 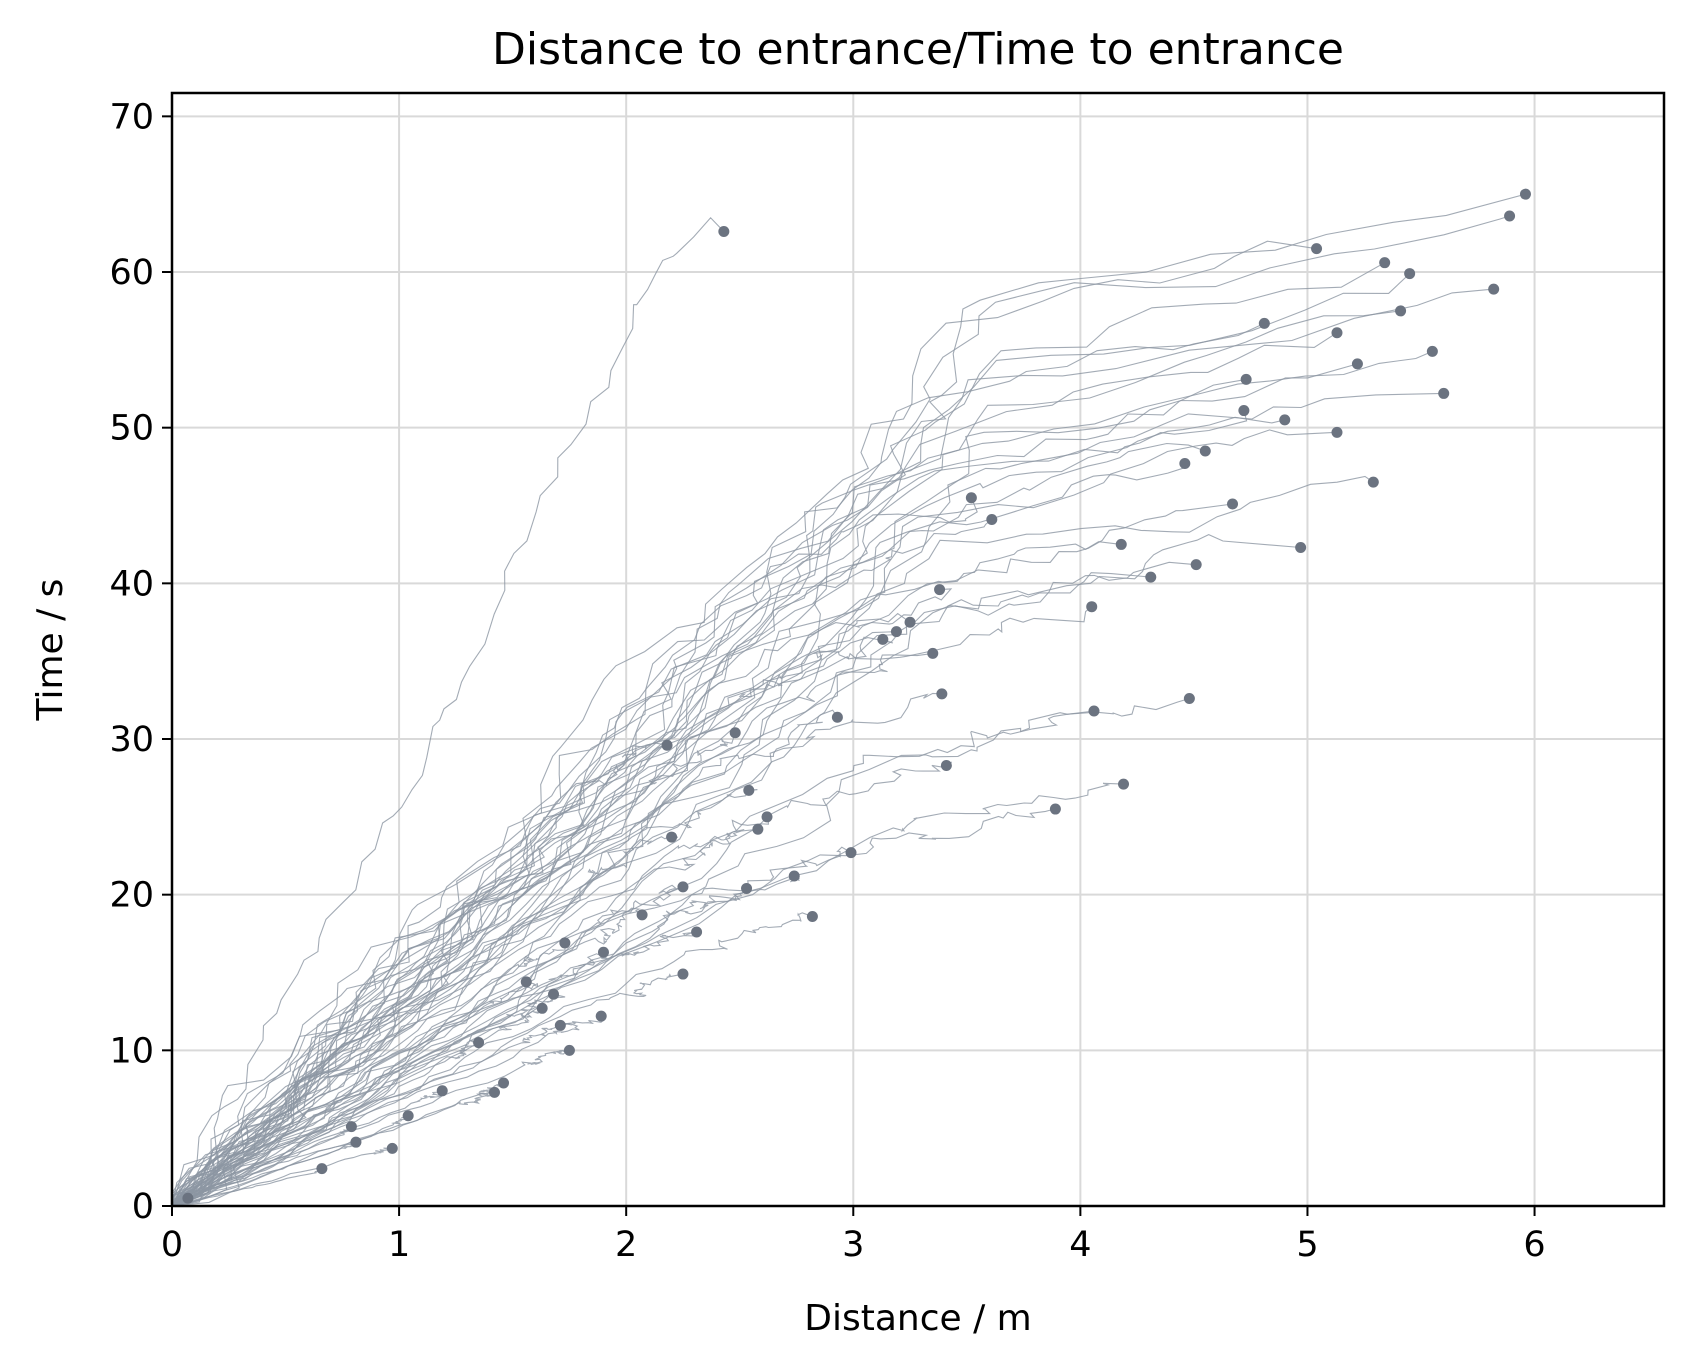 What do you see at coordinates (918, 49) in the screenshot?
I see `chart-title: Distance to entrance/Time to entrance` at bounding box center [918, 49].